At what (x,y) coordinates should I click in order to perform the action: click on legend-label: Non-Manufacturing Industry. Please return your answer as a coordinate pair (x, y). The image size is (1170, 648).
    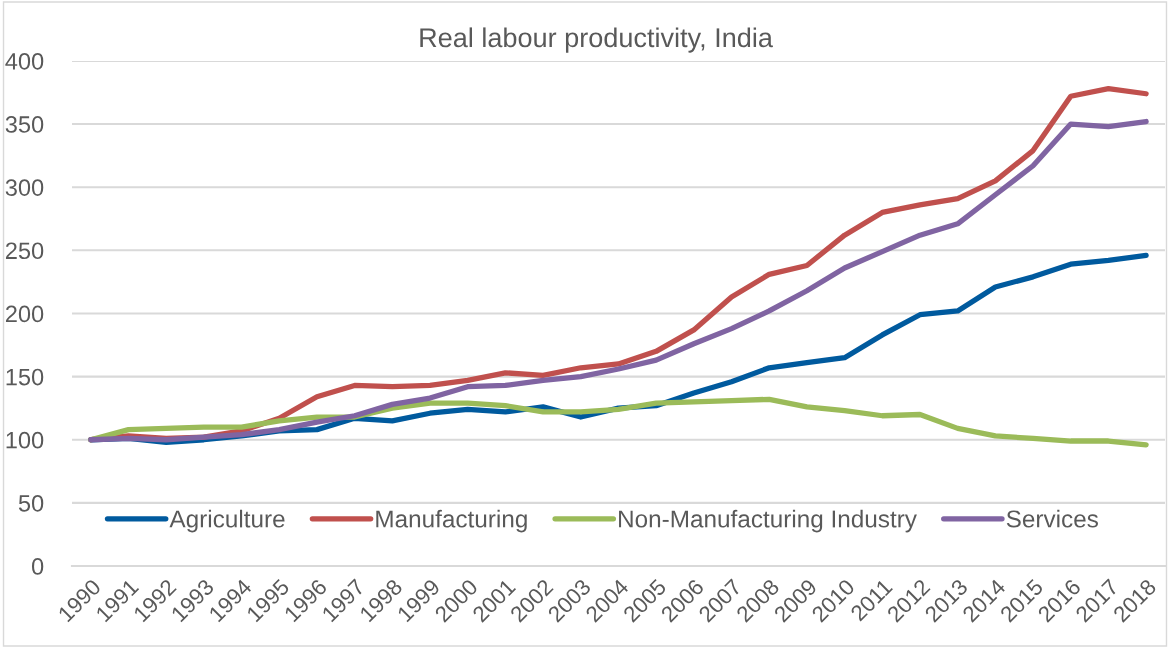
    Looking at the image, I should click on (768, 521).